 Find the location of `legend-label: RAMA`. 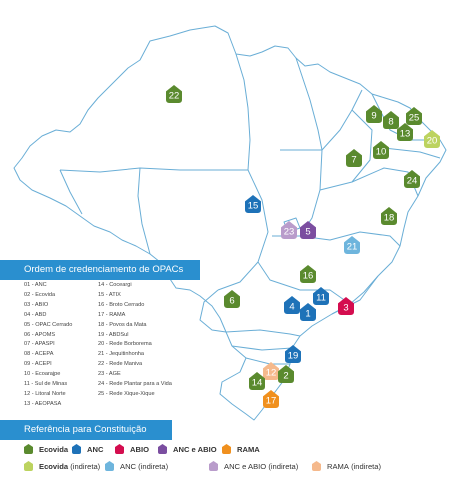

legend-label: RAMA is located at coordinates (248, 449).